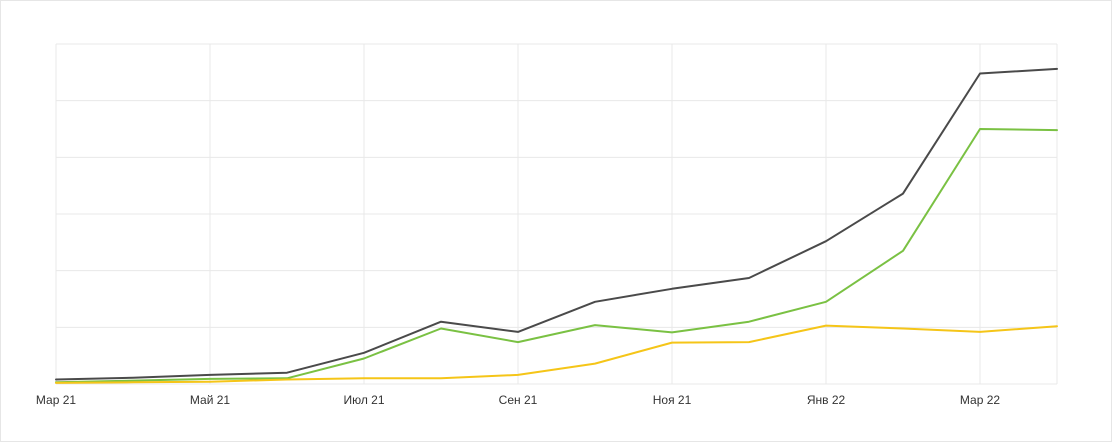 This screenshot has width=1112, height=442. I want to click on x-tick-label: Мар 21, so click(56, 400).